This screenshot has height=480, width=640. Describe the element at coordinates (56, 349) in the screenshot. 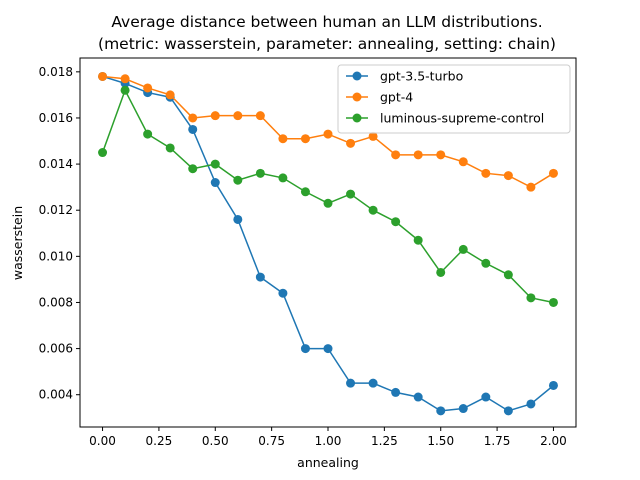

I see `y-tick-label: 0.006` at that location.